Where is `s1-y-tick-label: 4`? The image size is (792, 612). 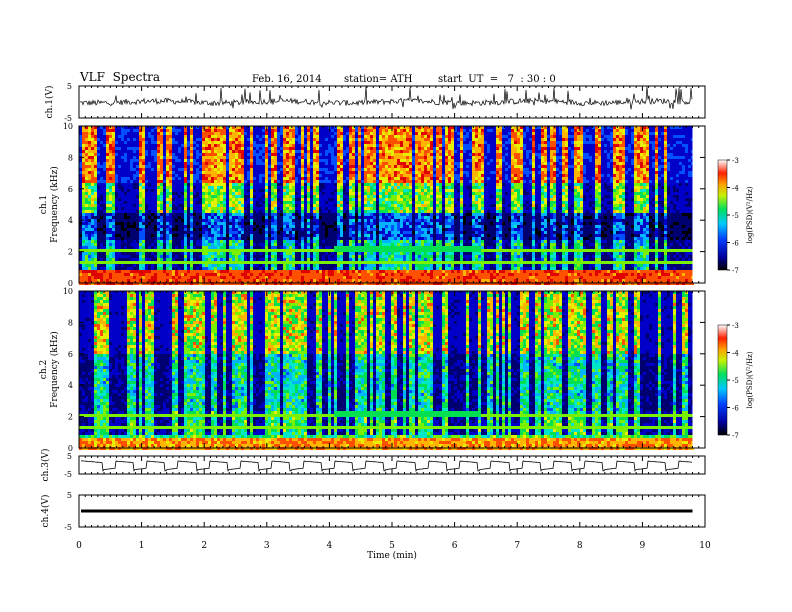 s1-y-tick-label: 4 is located at coordinates (70, 220).